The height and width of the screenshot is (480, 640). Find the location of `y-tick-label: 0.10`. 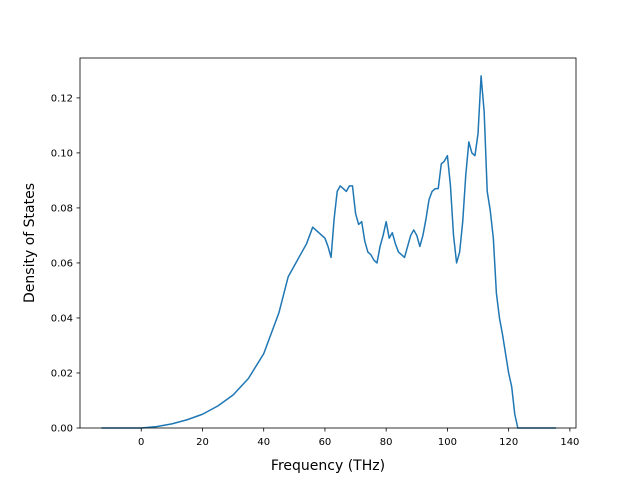

y-tick-label: 0.10 is located at coordinates (62, 154).